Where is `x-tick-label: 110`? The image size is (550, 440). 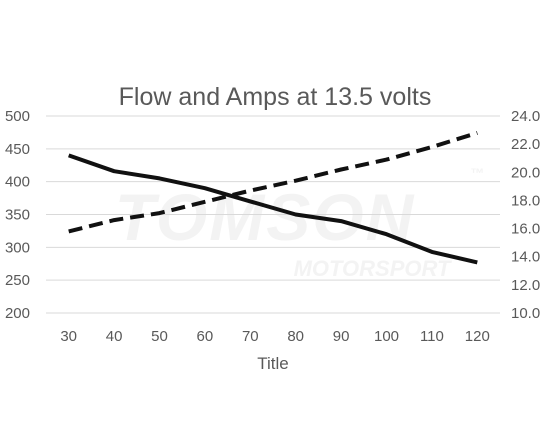 x-tick-label: 110 is located at coordinates (432, 336).